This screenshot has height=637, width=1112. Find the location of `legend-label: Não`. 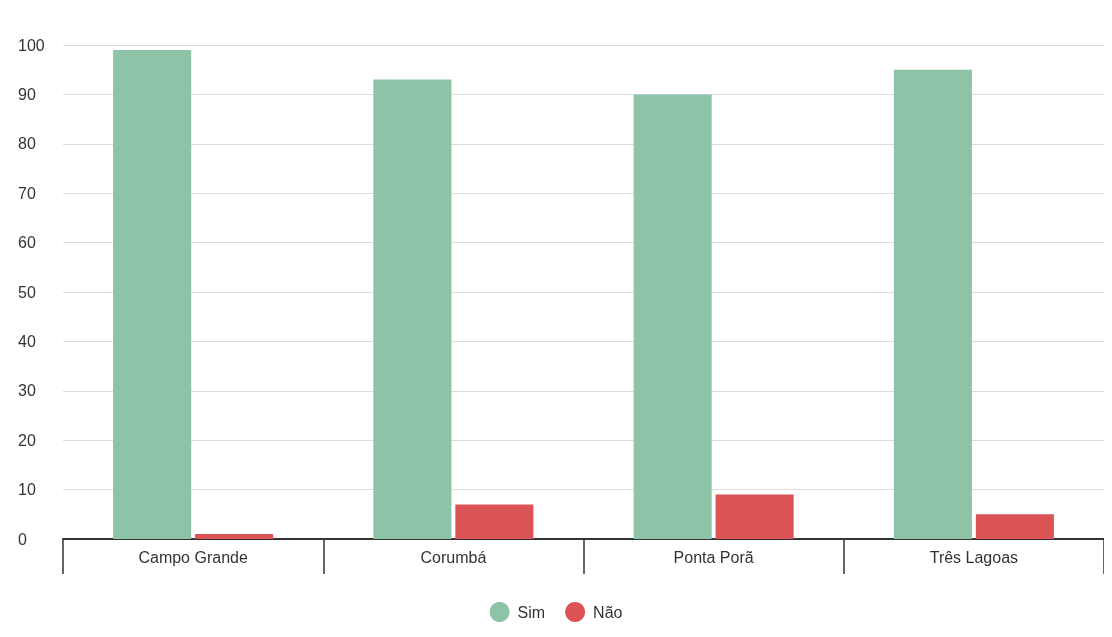

legend-label: Não is located at coordinates (608, 612).